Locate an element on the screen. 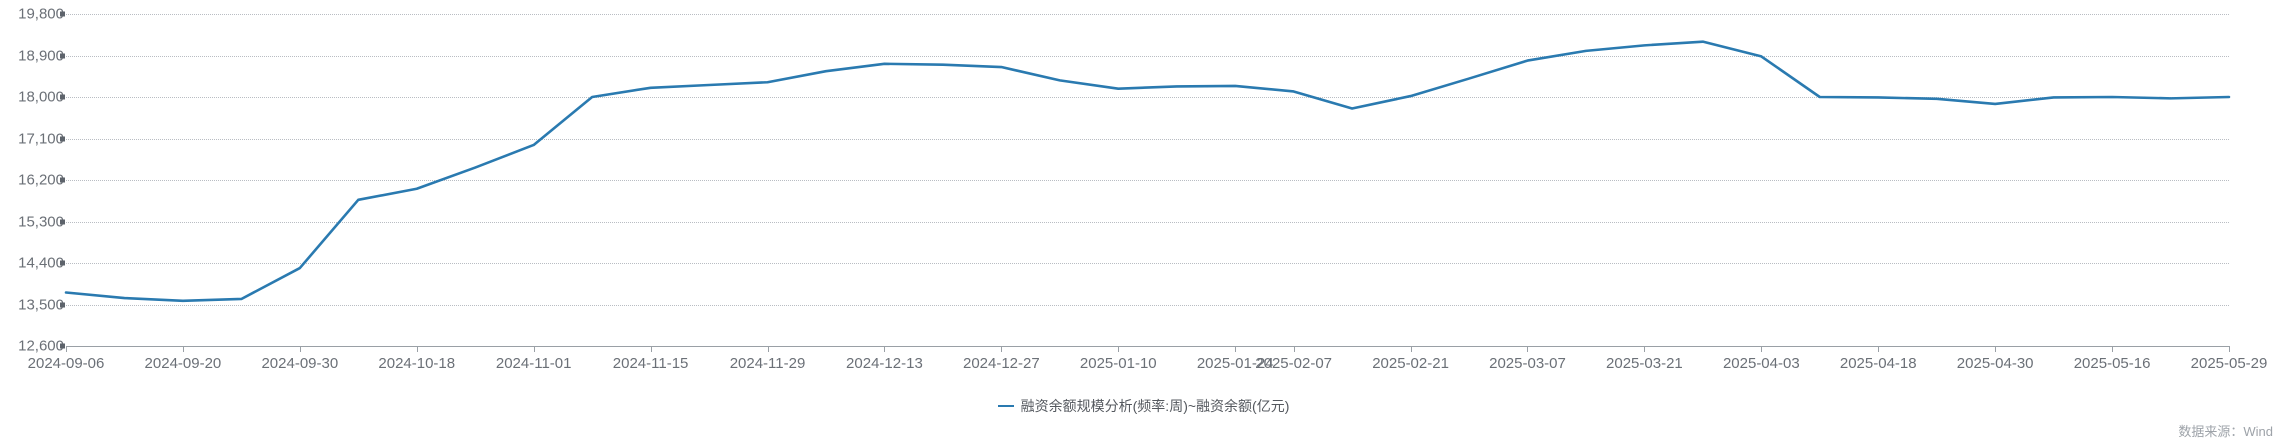 The width and height of the screenshot is (2287, 447). x-axis-tick-label: 2025-01-24 is located at coordinates (1235, 363).